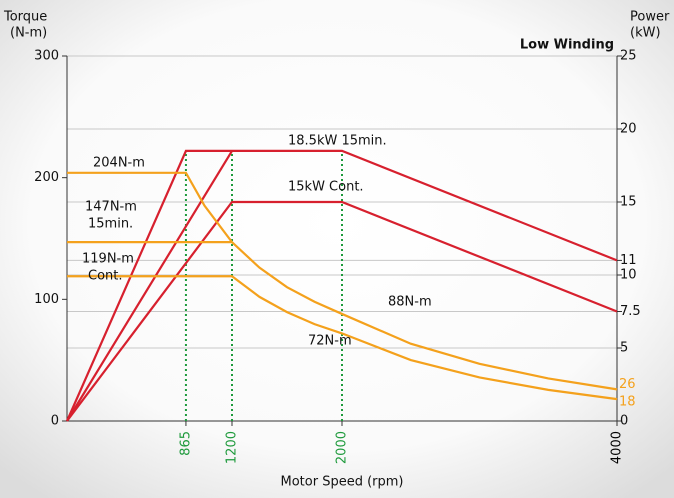  Describe the element at coordinates (46, 299) in the screenshot. I see `y-tick-label: 100` at that location.